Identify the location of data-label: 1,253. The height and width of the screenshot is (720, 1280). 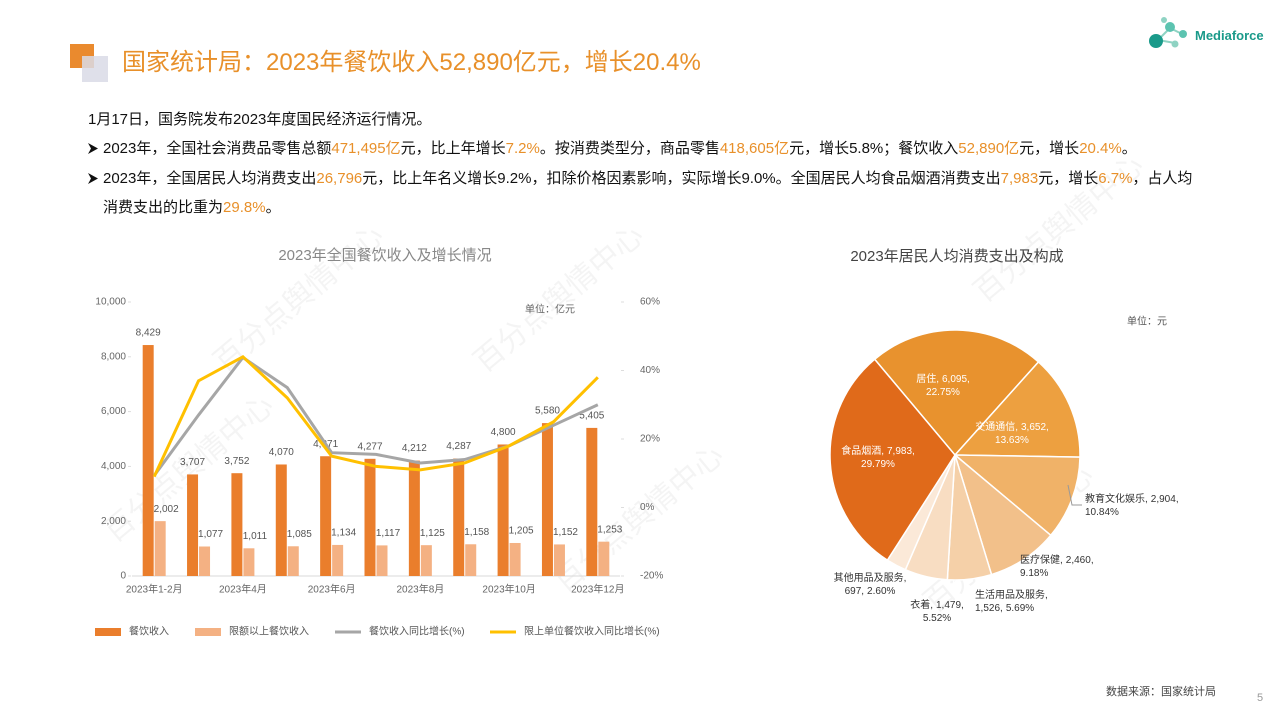
(609, 529).